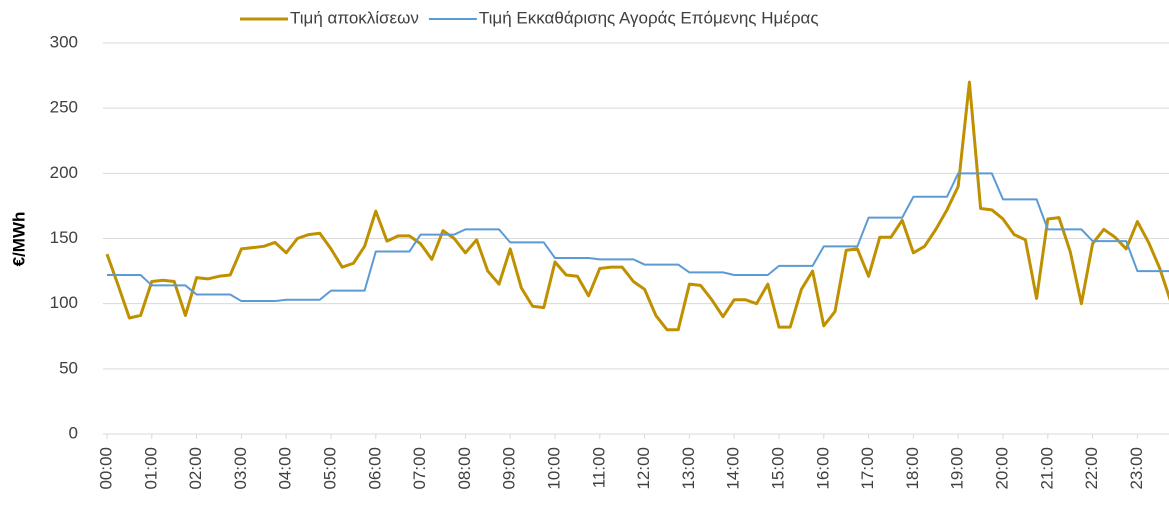  I want to click on x-tick-label: 20:00, so click(1001, 468).